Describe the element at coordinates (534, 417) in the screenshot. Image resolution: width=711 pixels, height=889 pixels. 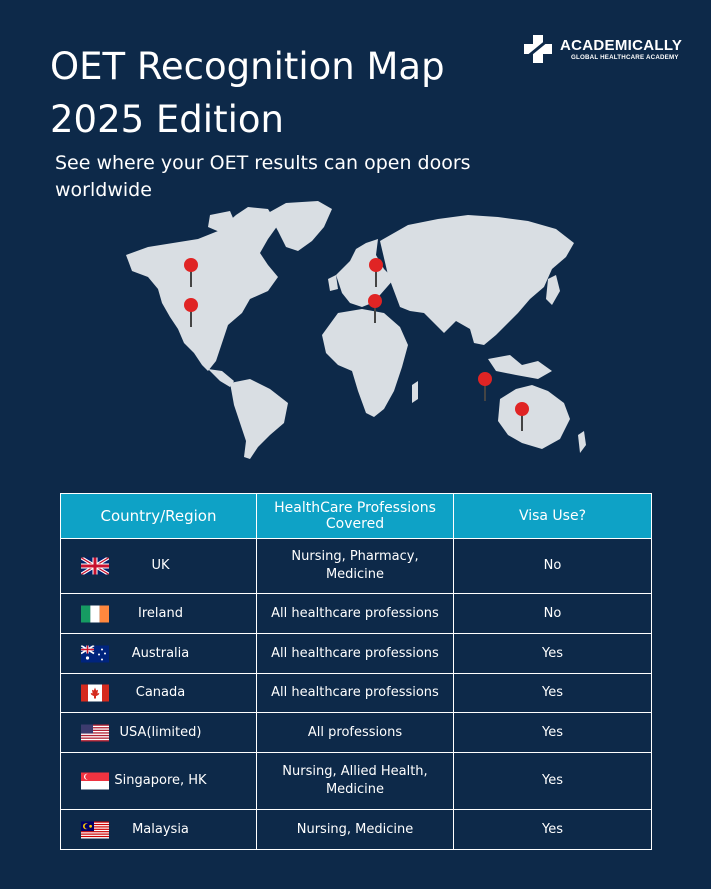
I see `australia-landmass` at that location.